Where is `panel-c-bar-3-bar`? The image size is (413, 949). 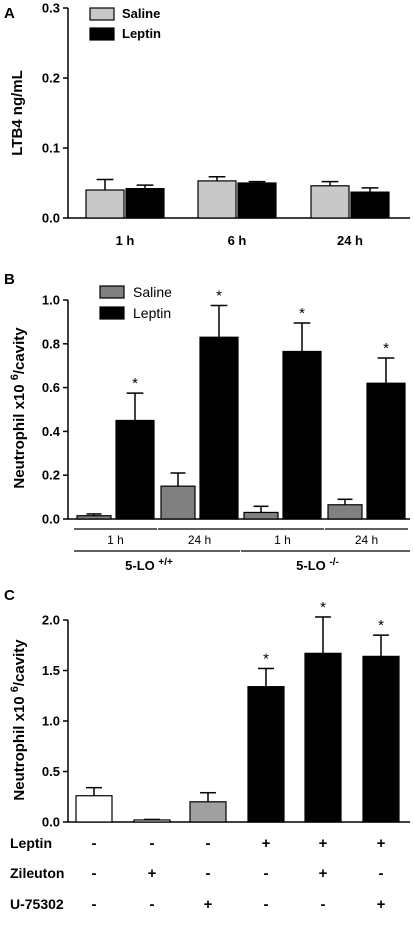
panel-c-bar-3-bar is located at coordinates (208, 812).